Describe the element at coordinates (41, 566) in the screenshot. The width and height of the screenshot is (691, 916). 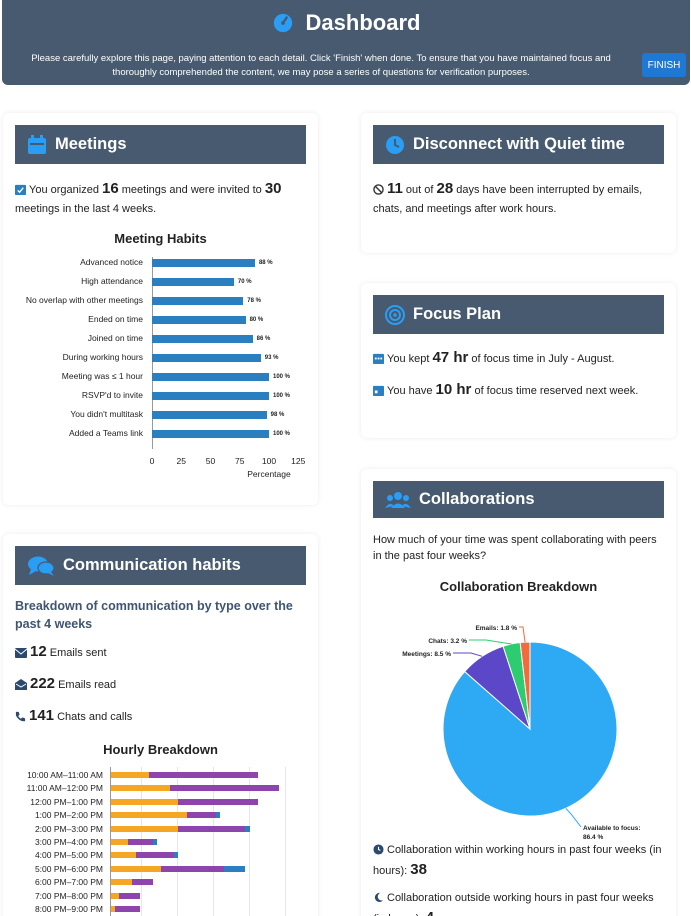
I see `comments-icon` at that location.